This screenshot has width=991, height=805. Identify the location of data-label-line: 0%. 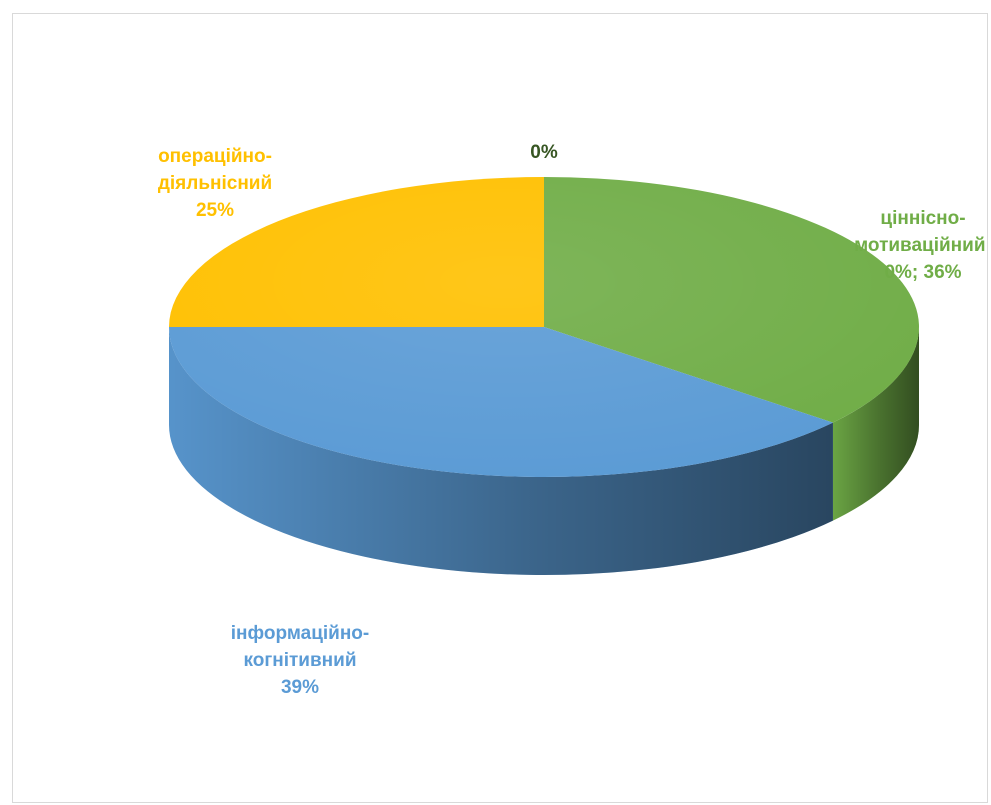
(544, 152).